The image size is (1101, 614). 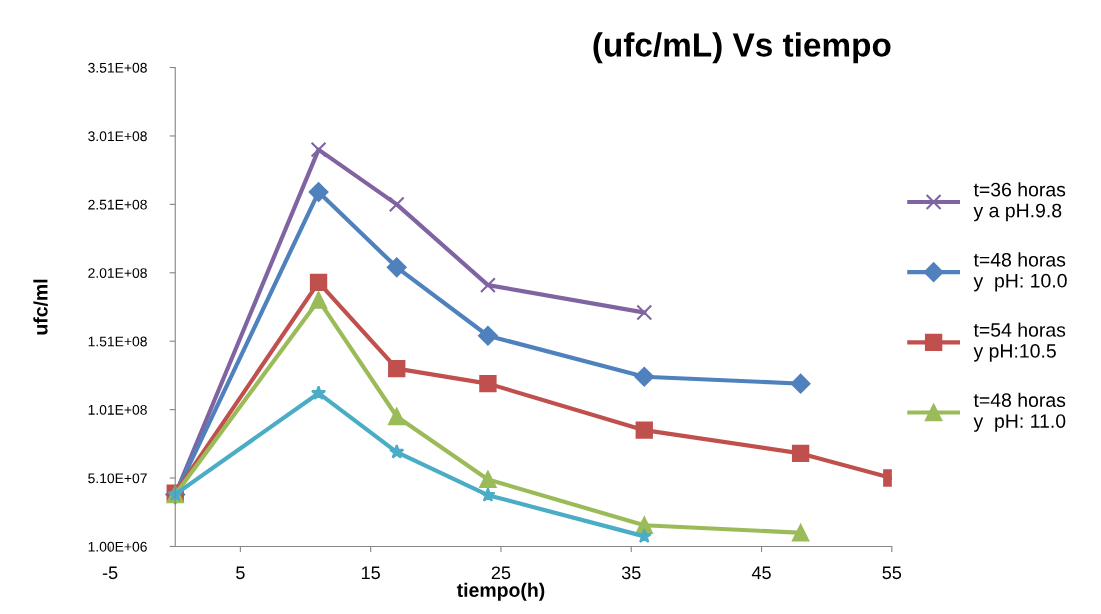 What do you see at coordinates (117, 478) in the screenshot?
I see `y-tick-label: 5.10E+07` at bounding box center [117, 478].